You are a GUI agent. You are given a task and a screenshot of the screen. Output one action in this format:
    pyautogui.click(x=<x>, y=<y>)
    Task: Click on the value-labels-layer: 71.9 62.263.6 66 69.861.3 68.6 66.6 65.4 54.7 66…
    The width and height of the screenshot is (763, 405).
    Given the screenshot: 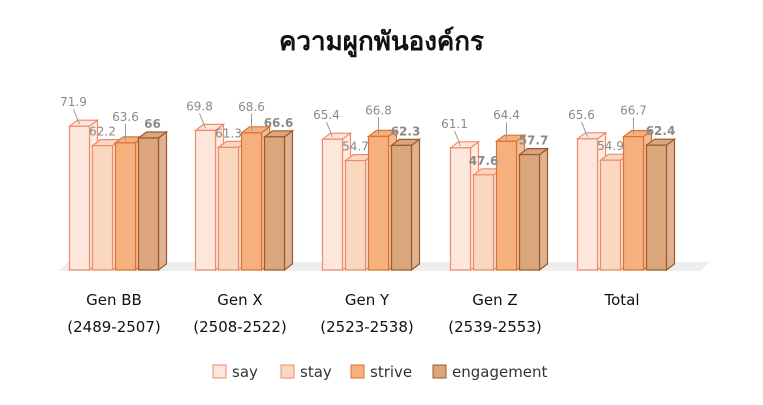 What is the action you would take?
    pyautogui.click(x=367, y=131)
    